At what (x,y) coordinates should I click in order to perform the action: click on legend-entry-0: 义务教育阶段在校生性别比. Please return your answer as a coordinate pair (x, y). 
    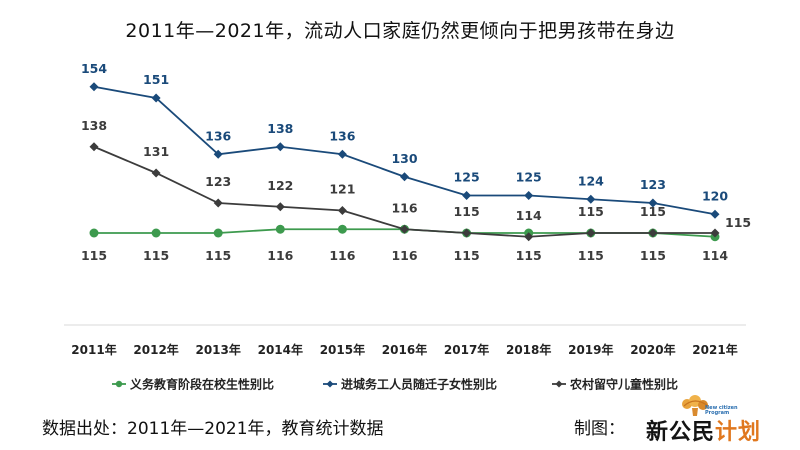
    Looking at the image, I should click on (193, 384).